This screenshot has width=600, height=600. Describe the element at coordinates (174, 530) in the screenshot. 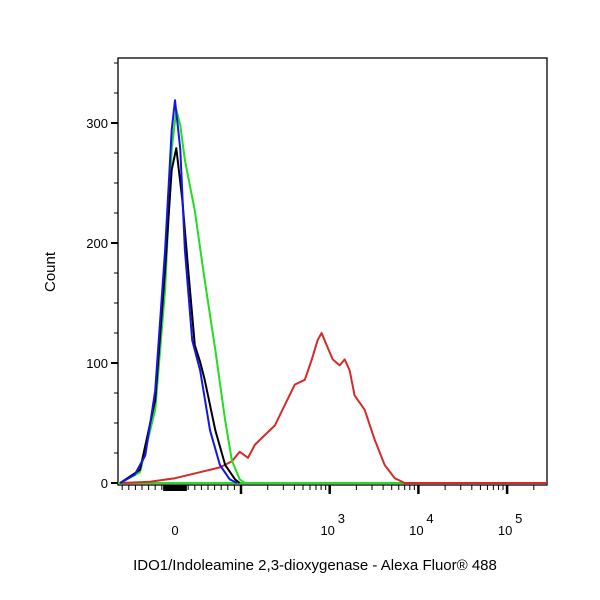

I see `x-tick-label: 0` at that location.